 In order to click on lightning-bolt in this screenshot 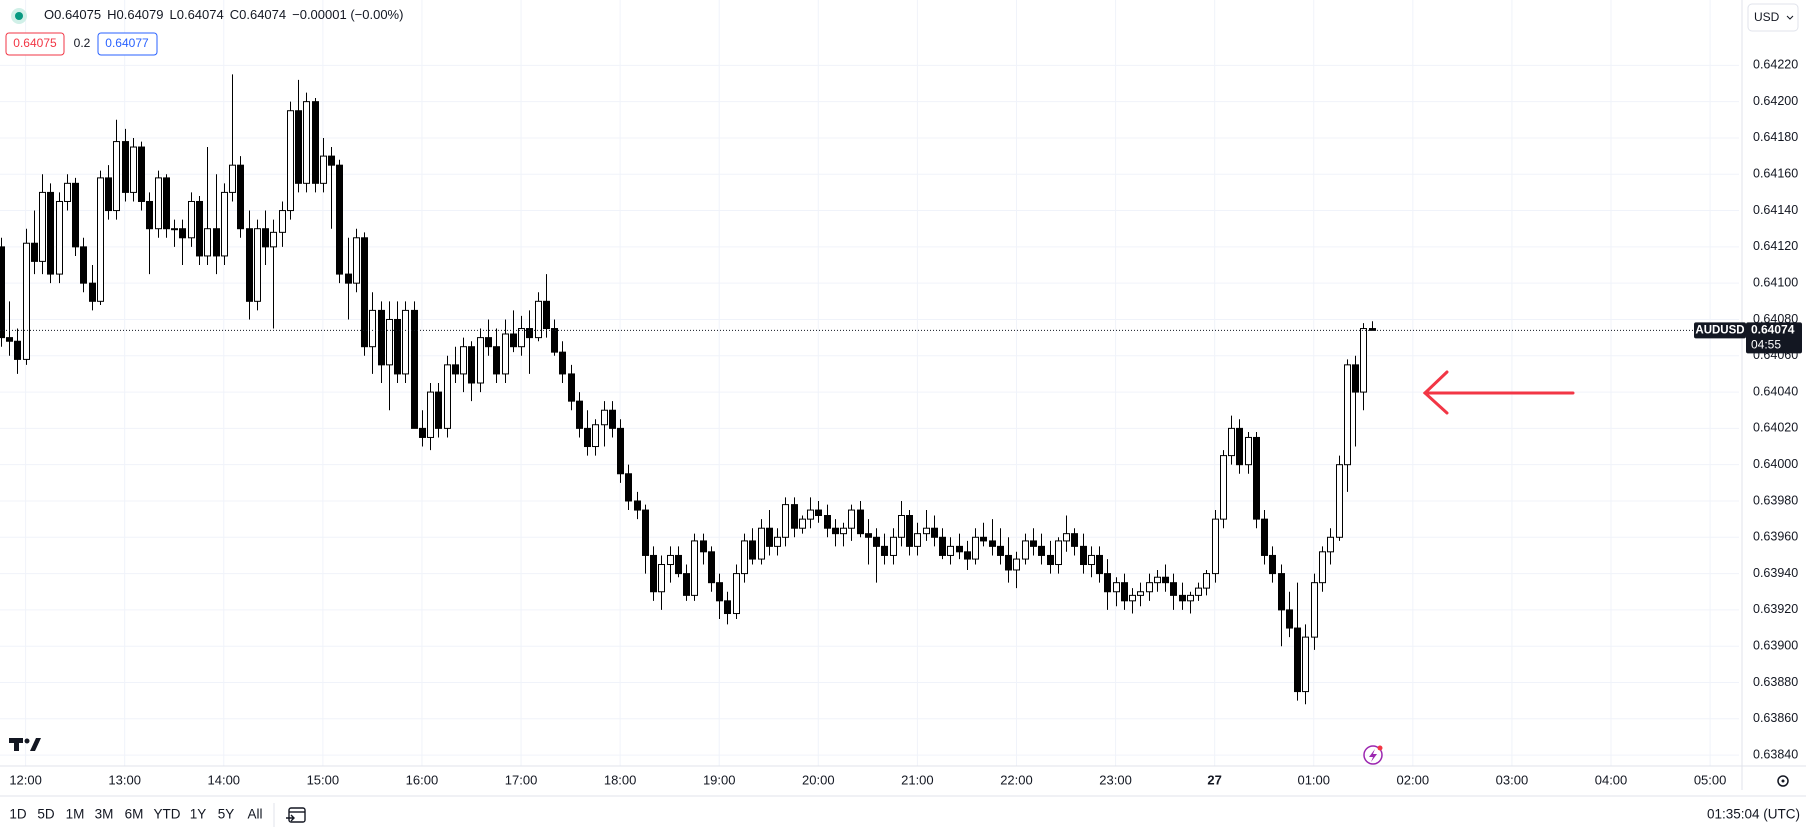, I will do `click(1373, 755)`.